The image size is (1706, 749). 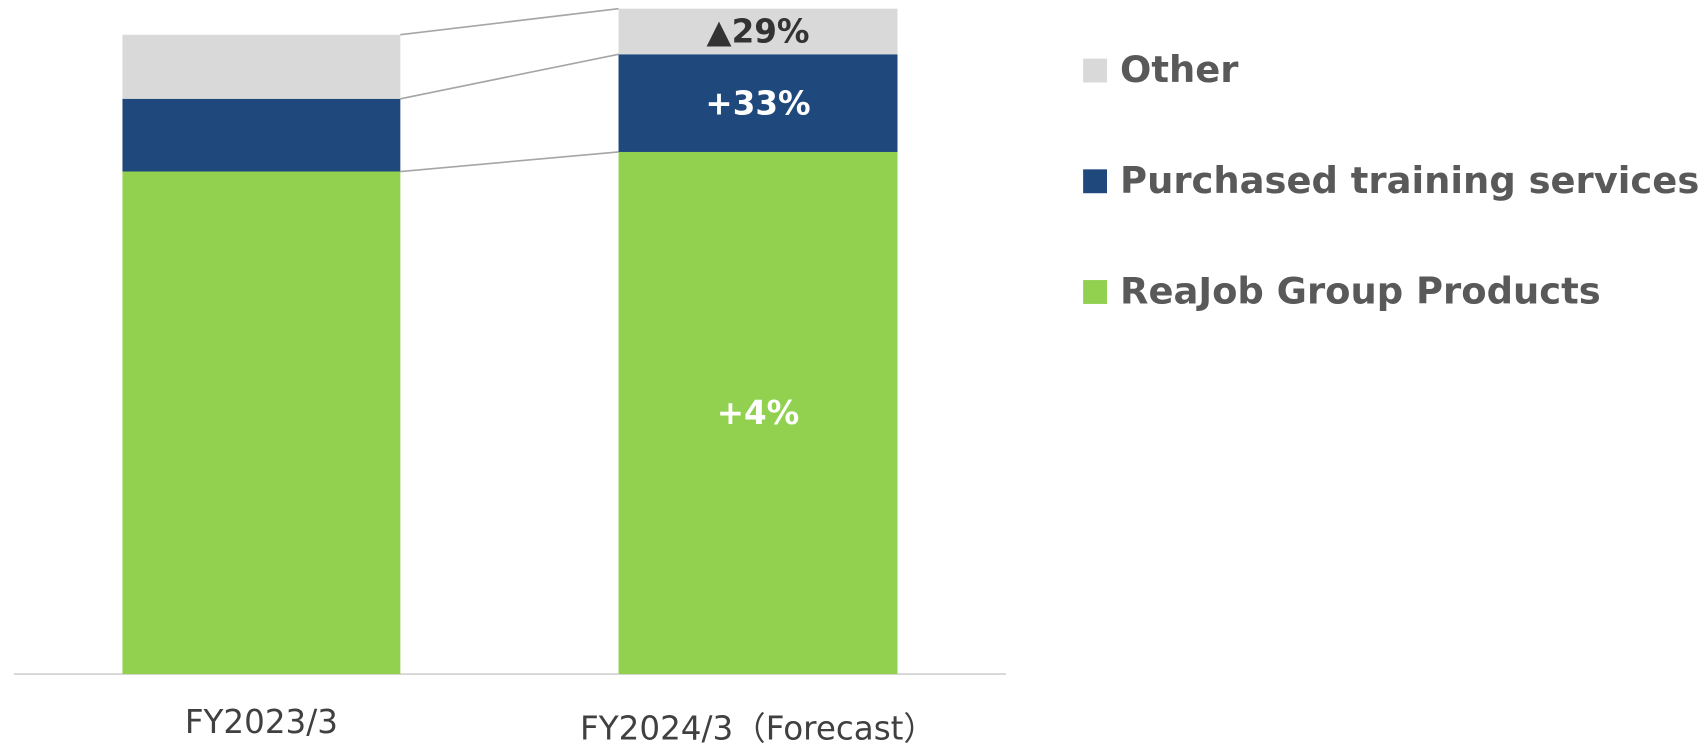 What do you see at coordinates (758, 729) in the screenshot?
I see `x-tick-label: FY2024/3（Forecast）` at bounding box center [758, 729].